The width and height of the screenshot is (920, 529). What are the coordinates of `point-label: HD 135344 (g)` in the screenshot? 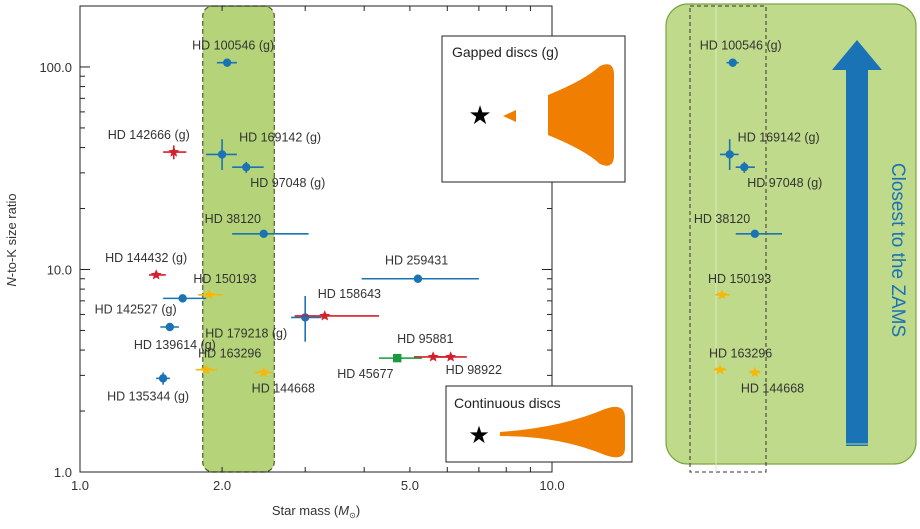 It's located at (148, 396).